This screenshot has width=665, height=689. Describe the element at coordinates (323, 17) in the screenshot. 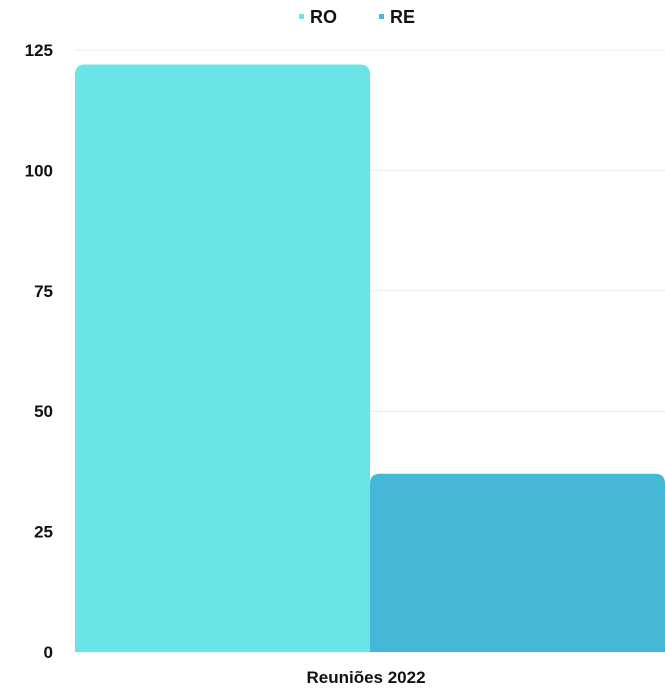

I see `legend-label: RO` at that location.